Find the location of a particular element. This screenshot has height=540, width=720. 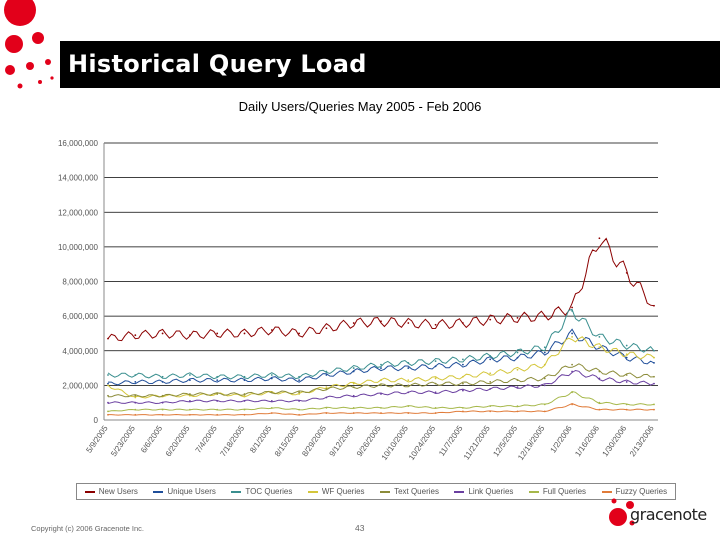

x-tick-label: 12/19/2005 is located at coordinates (531, 443).